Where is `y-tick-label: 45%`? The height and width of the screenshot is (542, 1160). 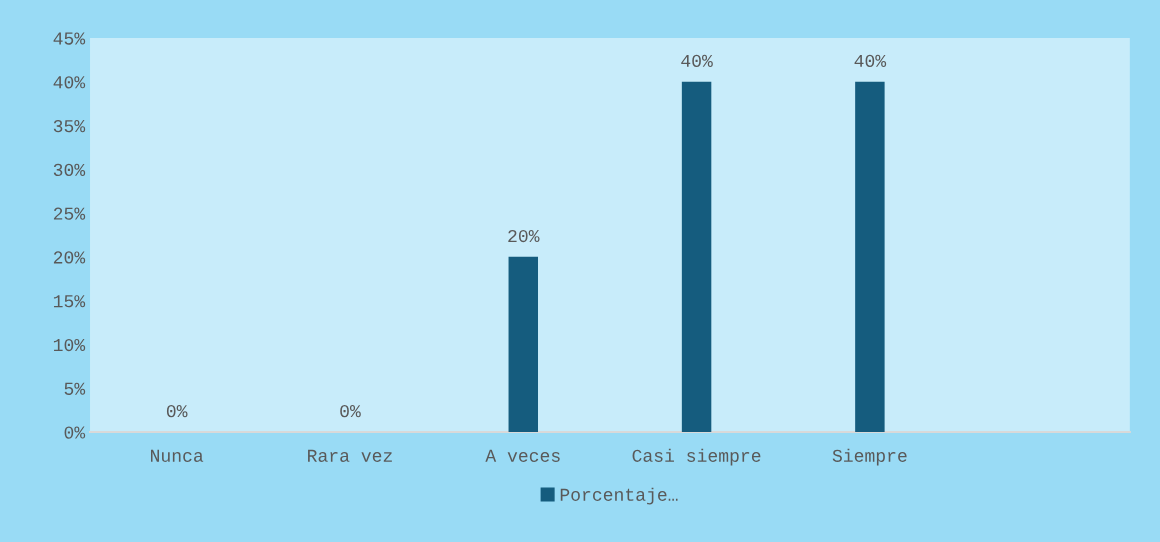 y-tick-label: 45% is located at coordinates (69, 38).